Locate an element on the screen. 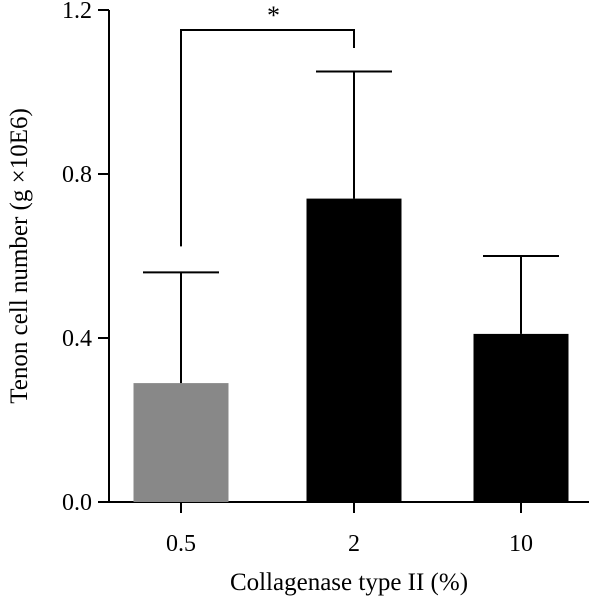 The height and width of the screenshot is (604, 600). y-ticks: 0.0 0.4 0.8 1.2 is located at coordinates (85, 258).